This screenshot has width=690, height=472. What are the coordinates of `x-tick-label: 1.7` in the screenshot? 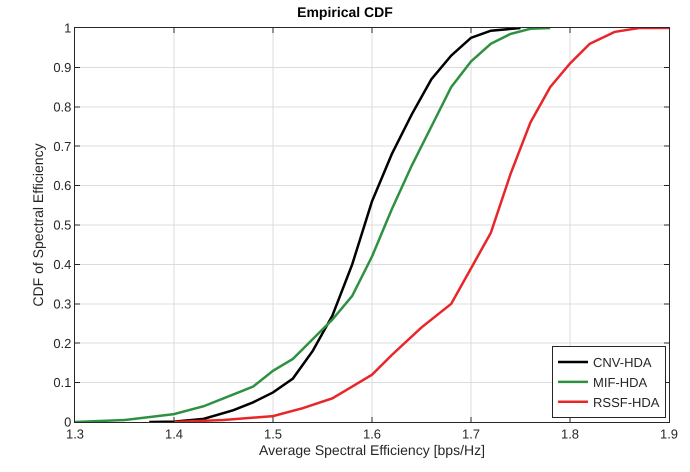 It's located at (471, 434).